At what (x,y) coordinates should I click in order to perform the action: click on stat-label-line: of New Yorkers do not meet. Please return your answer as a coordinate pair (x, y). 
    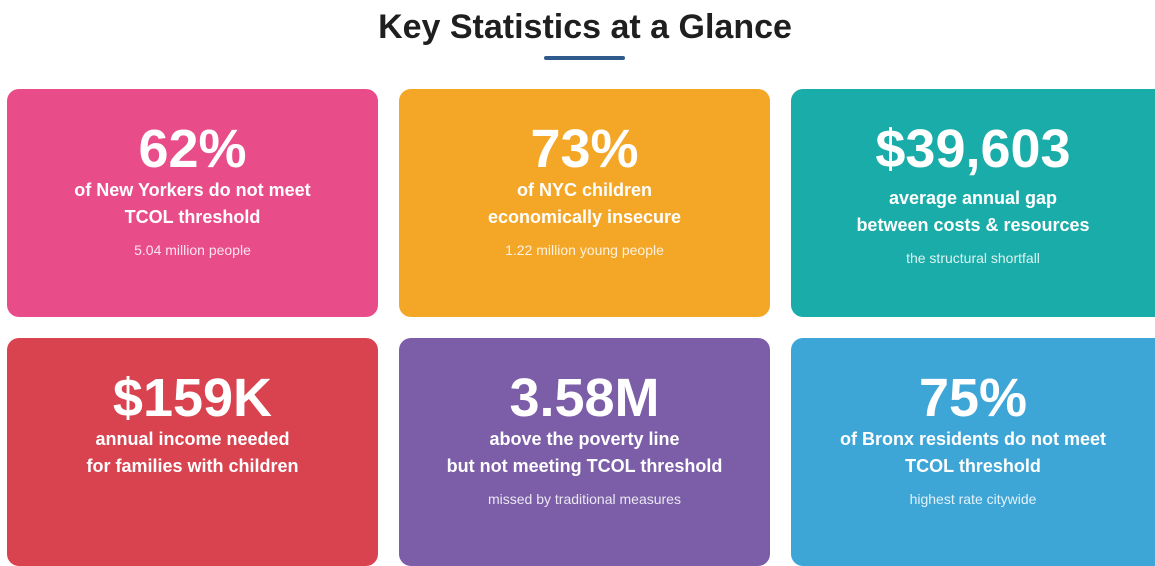
    Looking at the image, I should click on (192, 190).